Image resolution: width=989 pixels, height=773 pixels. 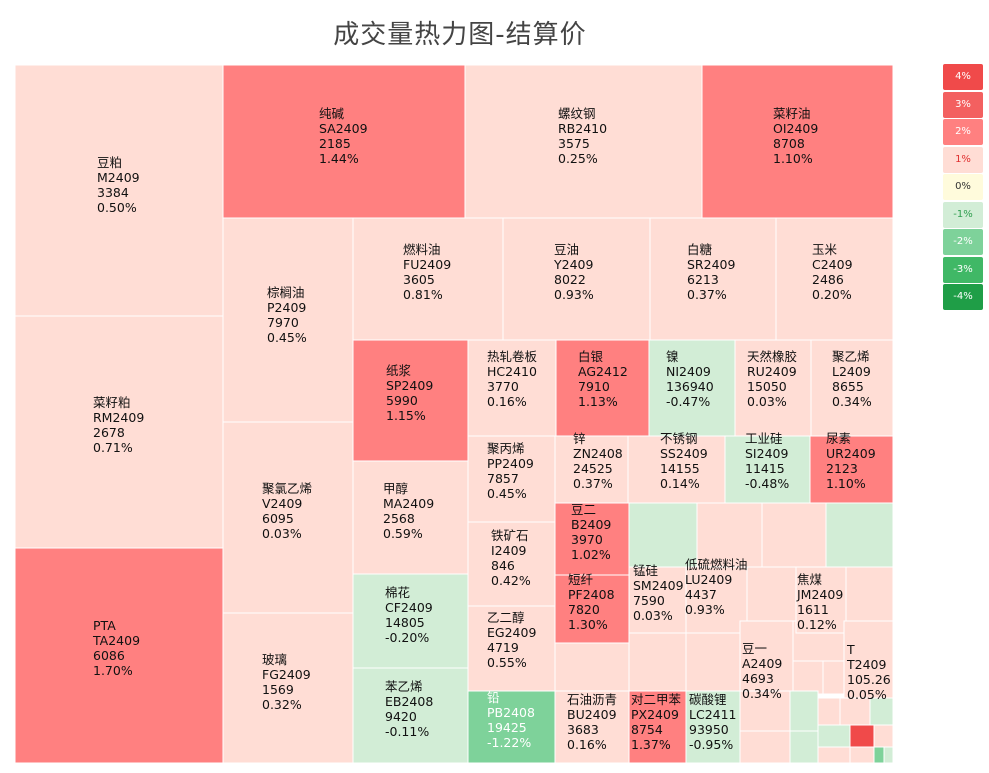 I want to click on legend-item: -4%, so click(x=963, y=297).